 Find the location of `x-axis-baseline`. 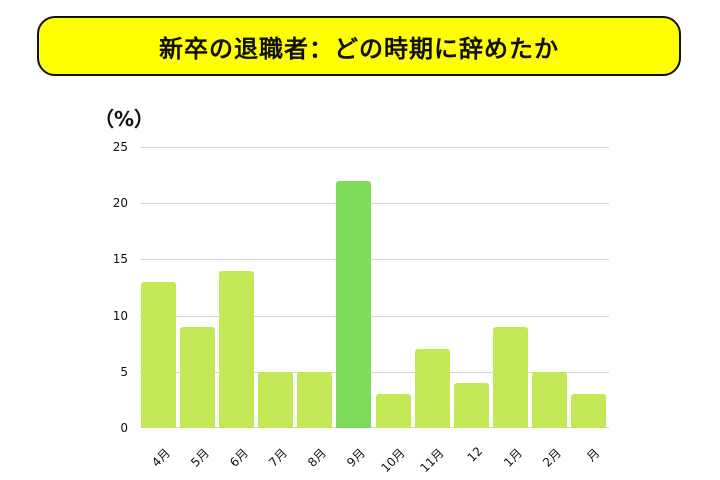

x-axis-baseline is located at coordinates (374, 427).